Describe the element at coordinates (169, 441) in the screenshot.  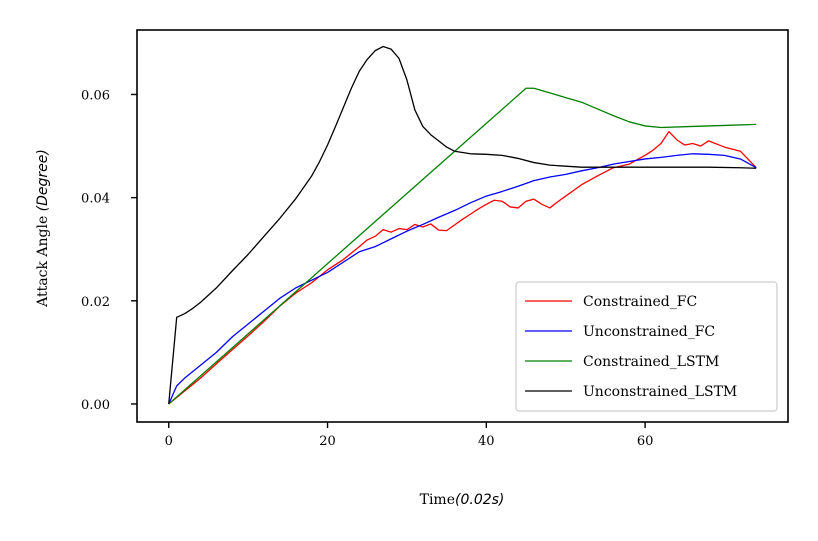
I see `x-tick-label: 0` at that location.